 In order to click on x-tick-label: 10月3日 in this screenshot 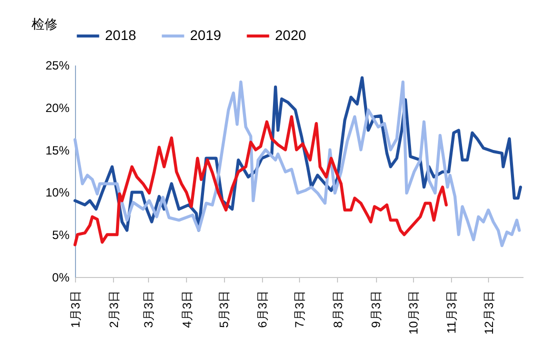, I will do `click(413, 312)`.